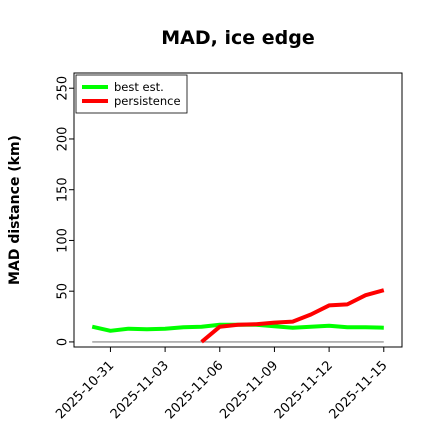  What do you see at coordinates (63, 139) in the screenshot?
I see `y-tick-label: 200` at bounding box center [63, 139].